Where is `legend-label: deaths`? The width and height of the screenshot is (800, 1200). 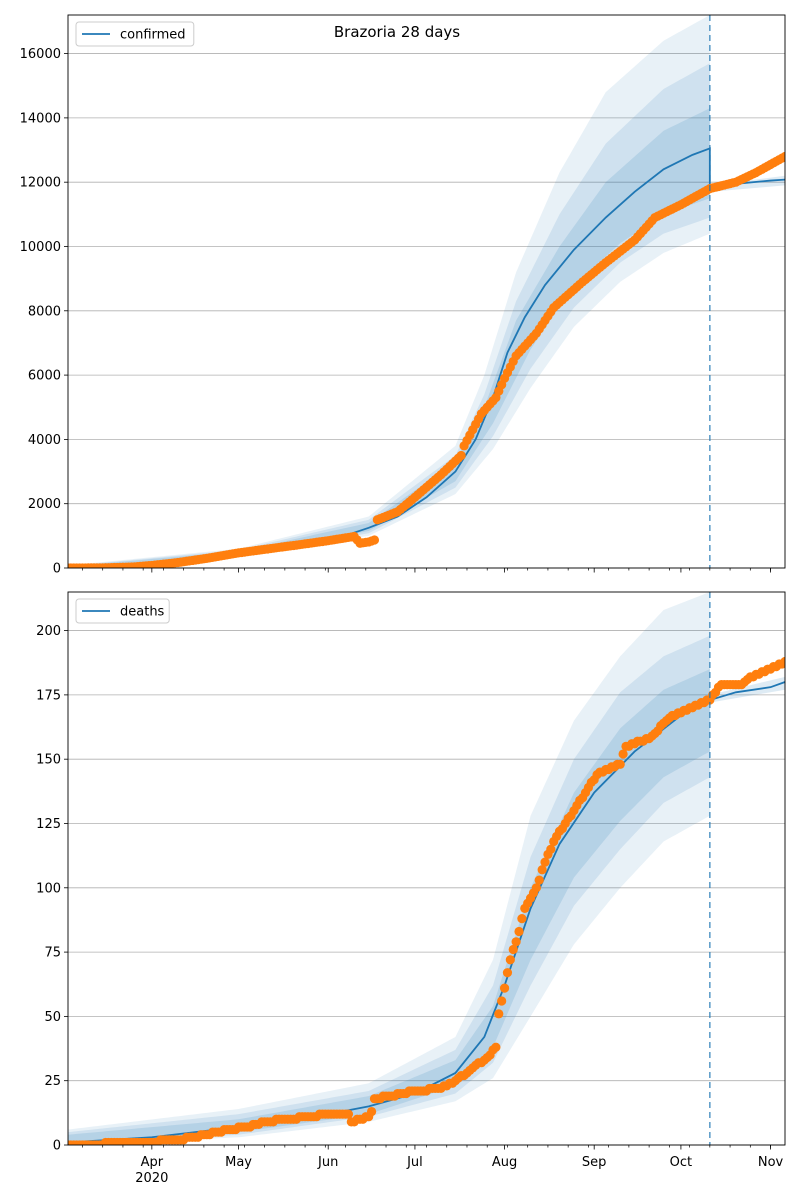 legend-label: deaths is located at coordinates (142, 612).